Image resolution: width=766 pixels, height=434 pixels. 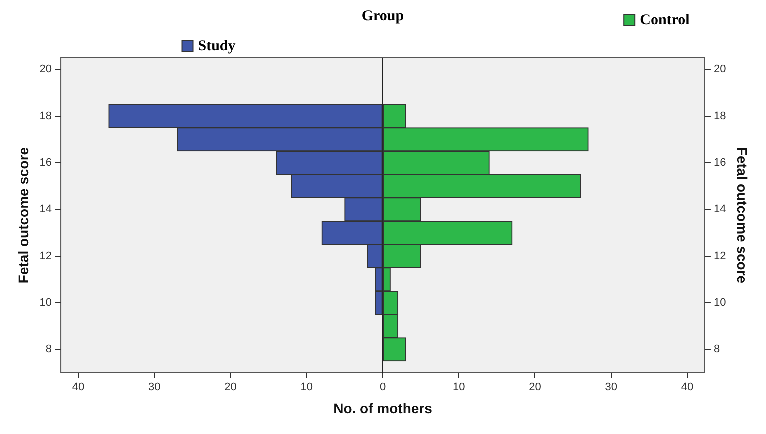 I want to click on y-tick-label: 10, so click(x=46, y=303).